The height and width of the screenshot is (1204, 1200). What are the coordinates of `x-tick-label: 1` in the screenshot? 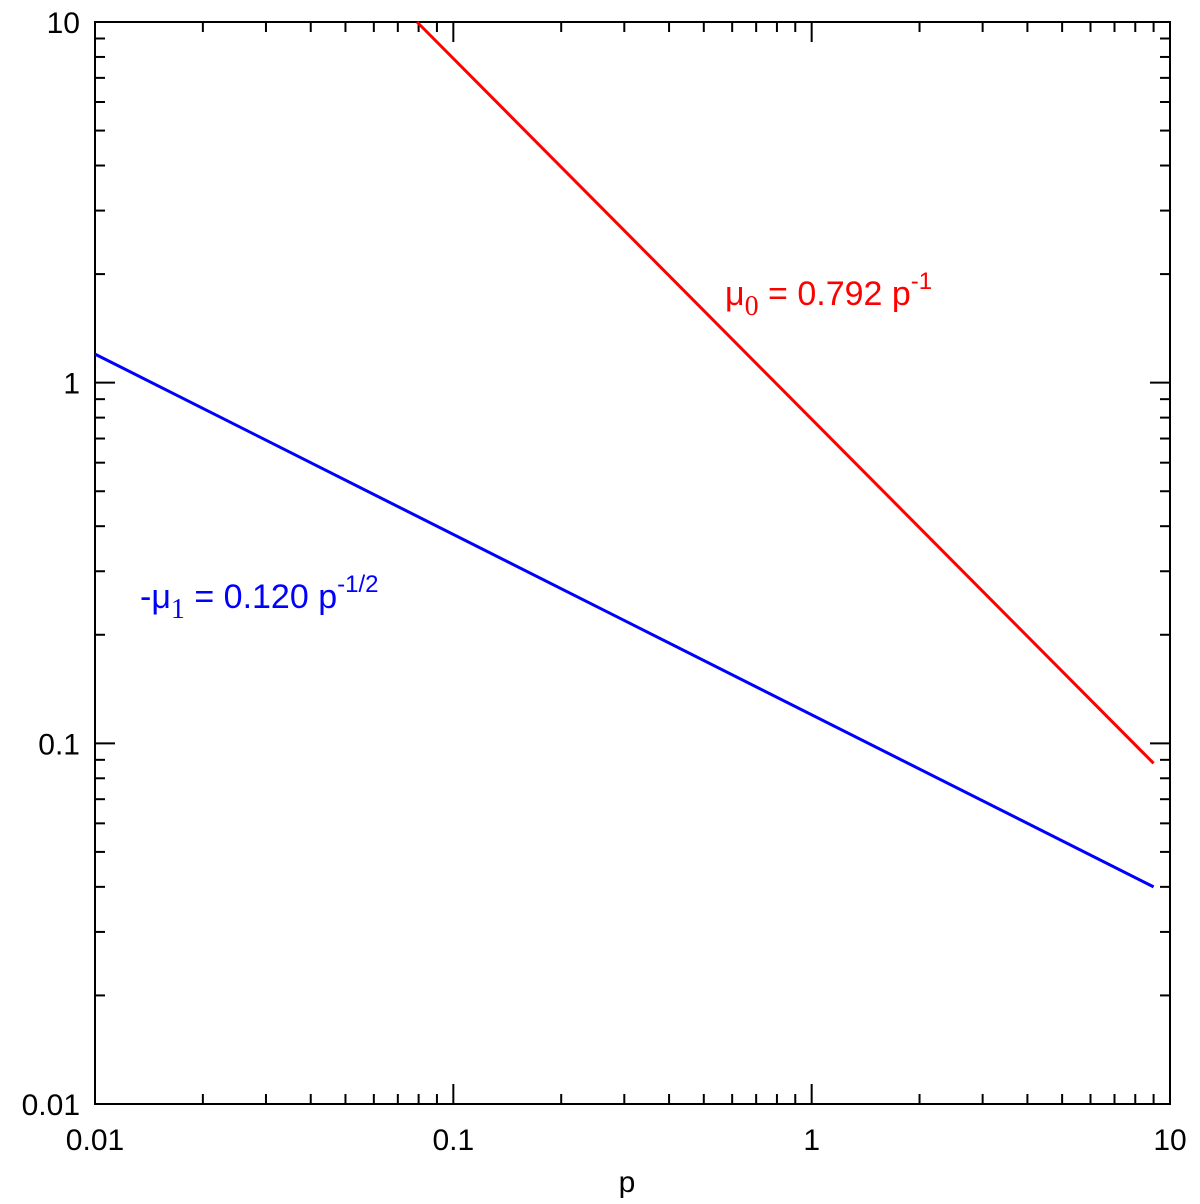 It's located at (811, 1140).